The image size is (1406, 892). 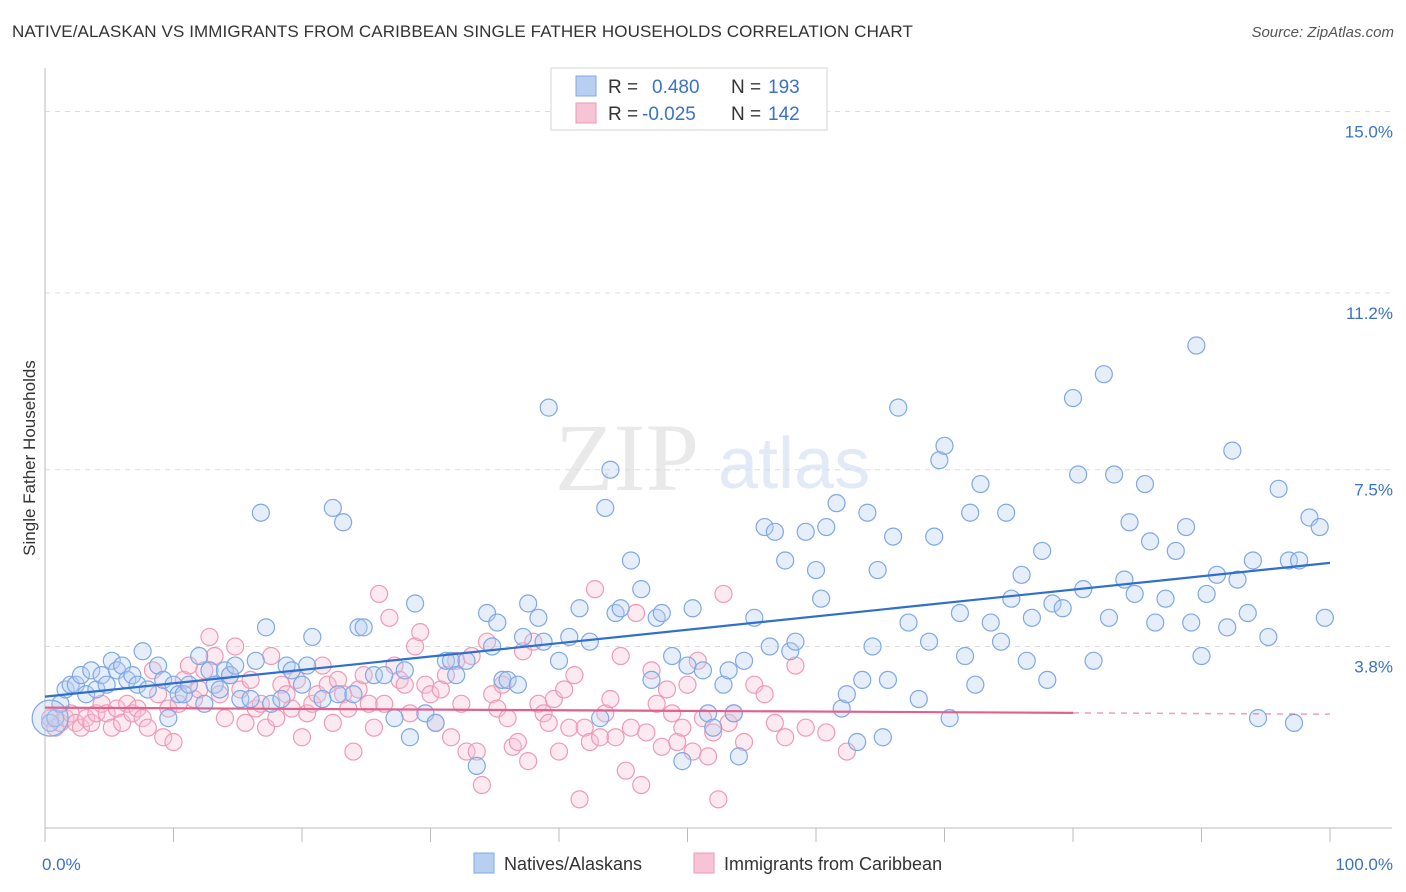 What do you see at coordinates (623, 114) in the screenshot?
I see `legend-r-label-2: R =` at bounding box center [623, 114].